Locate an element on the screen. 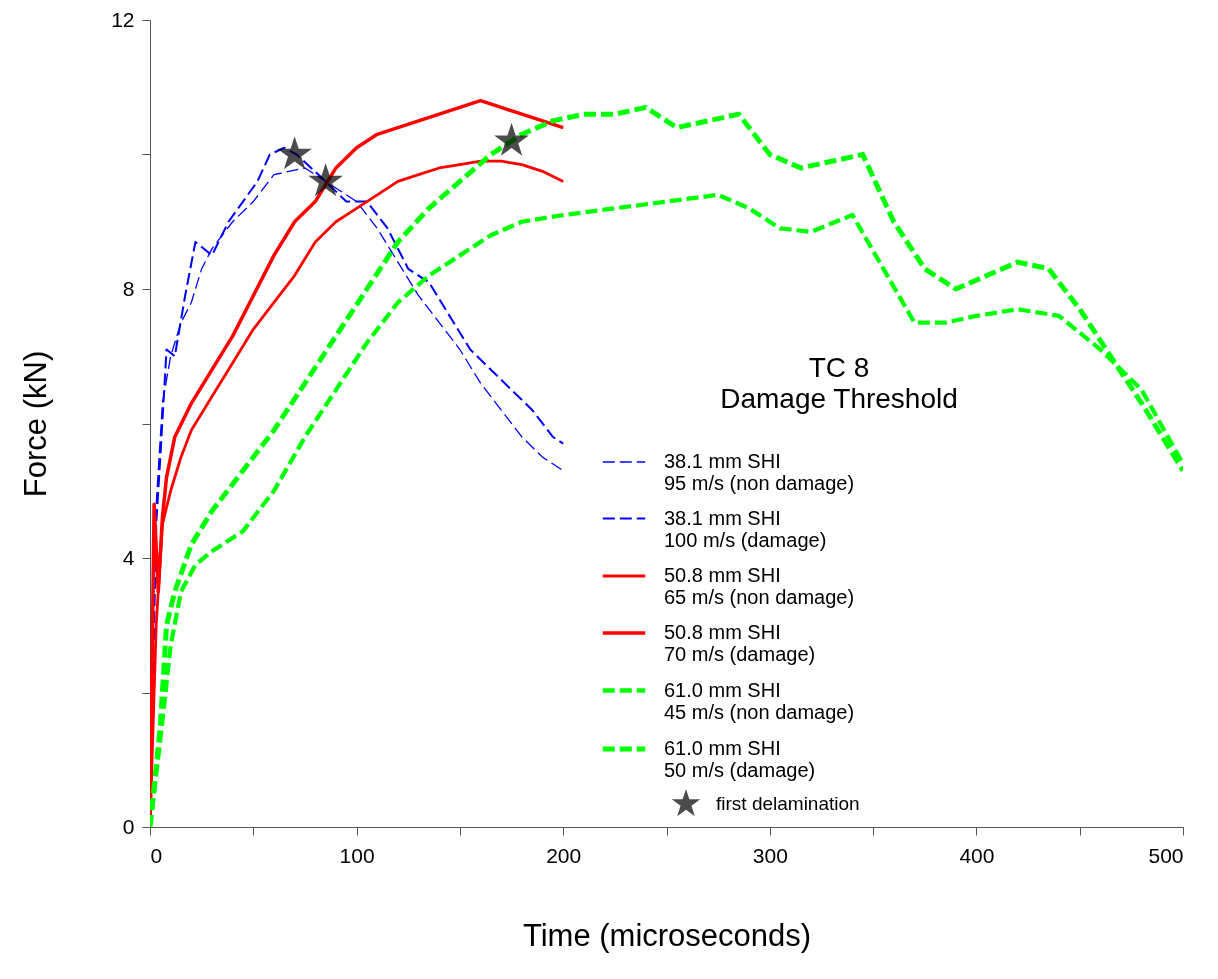  legend-label: 61.0 mm SHI 50 m/s (damage) is located at coordinates (740, 759).